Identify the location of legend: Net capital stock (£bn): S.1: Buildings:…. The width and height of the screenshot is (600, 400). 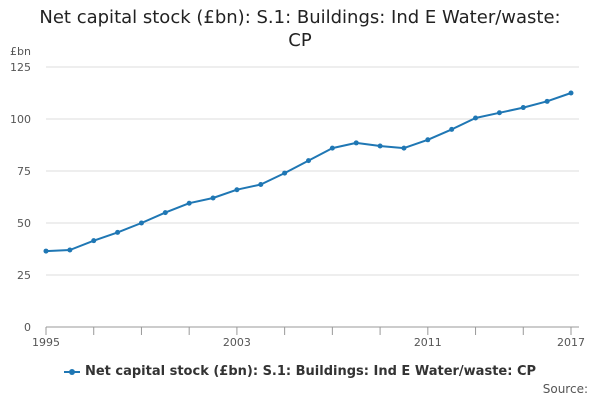
(300, 371).